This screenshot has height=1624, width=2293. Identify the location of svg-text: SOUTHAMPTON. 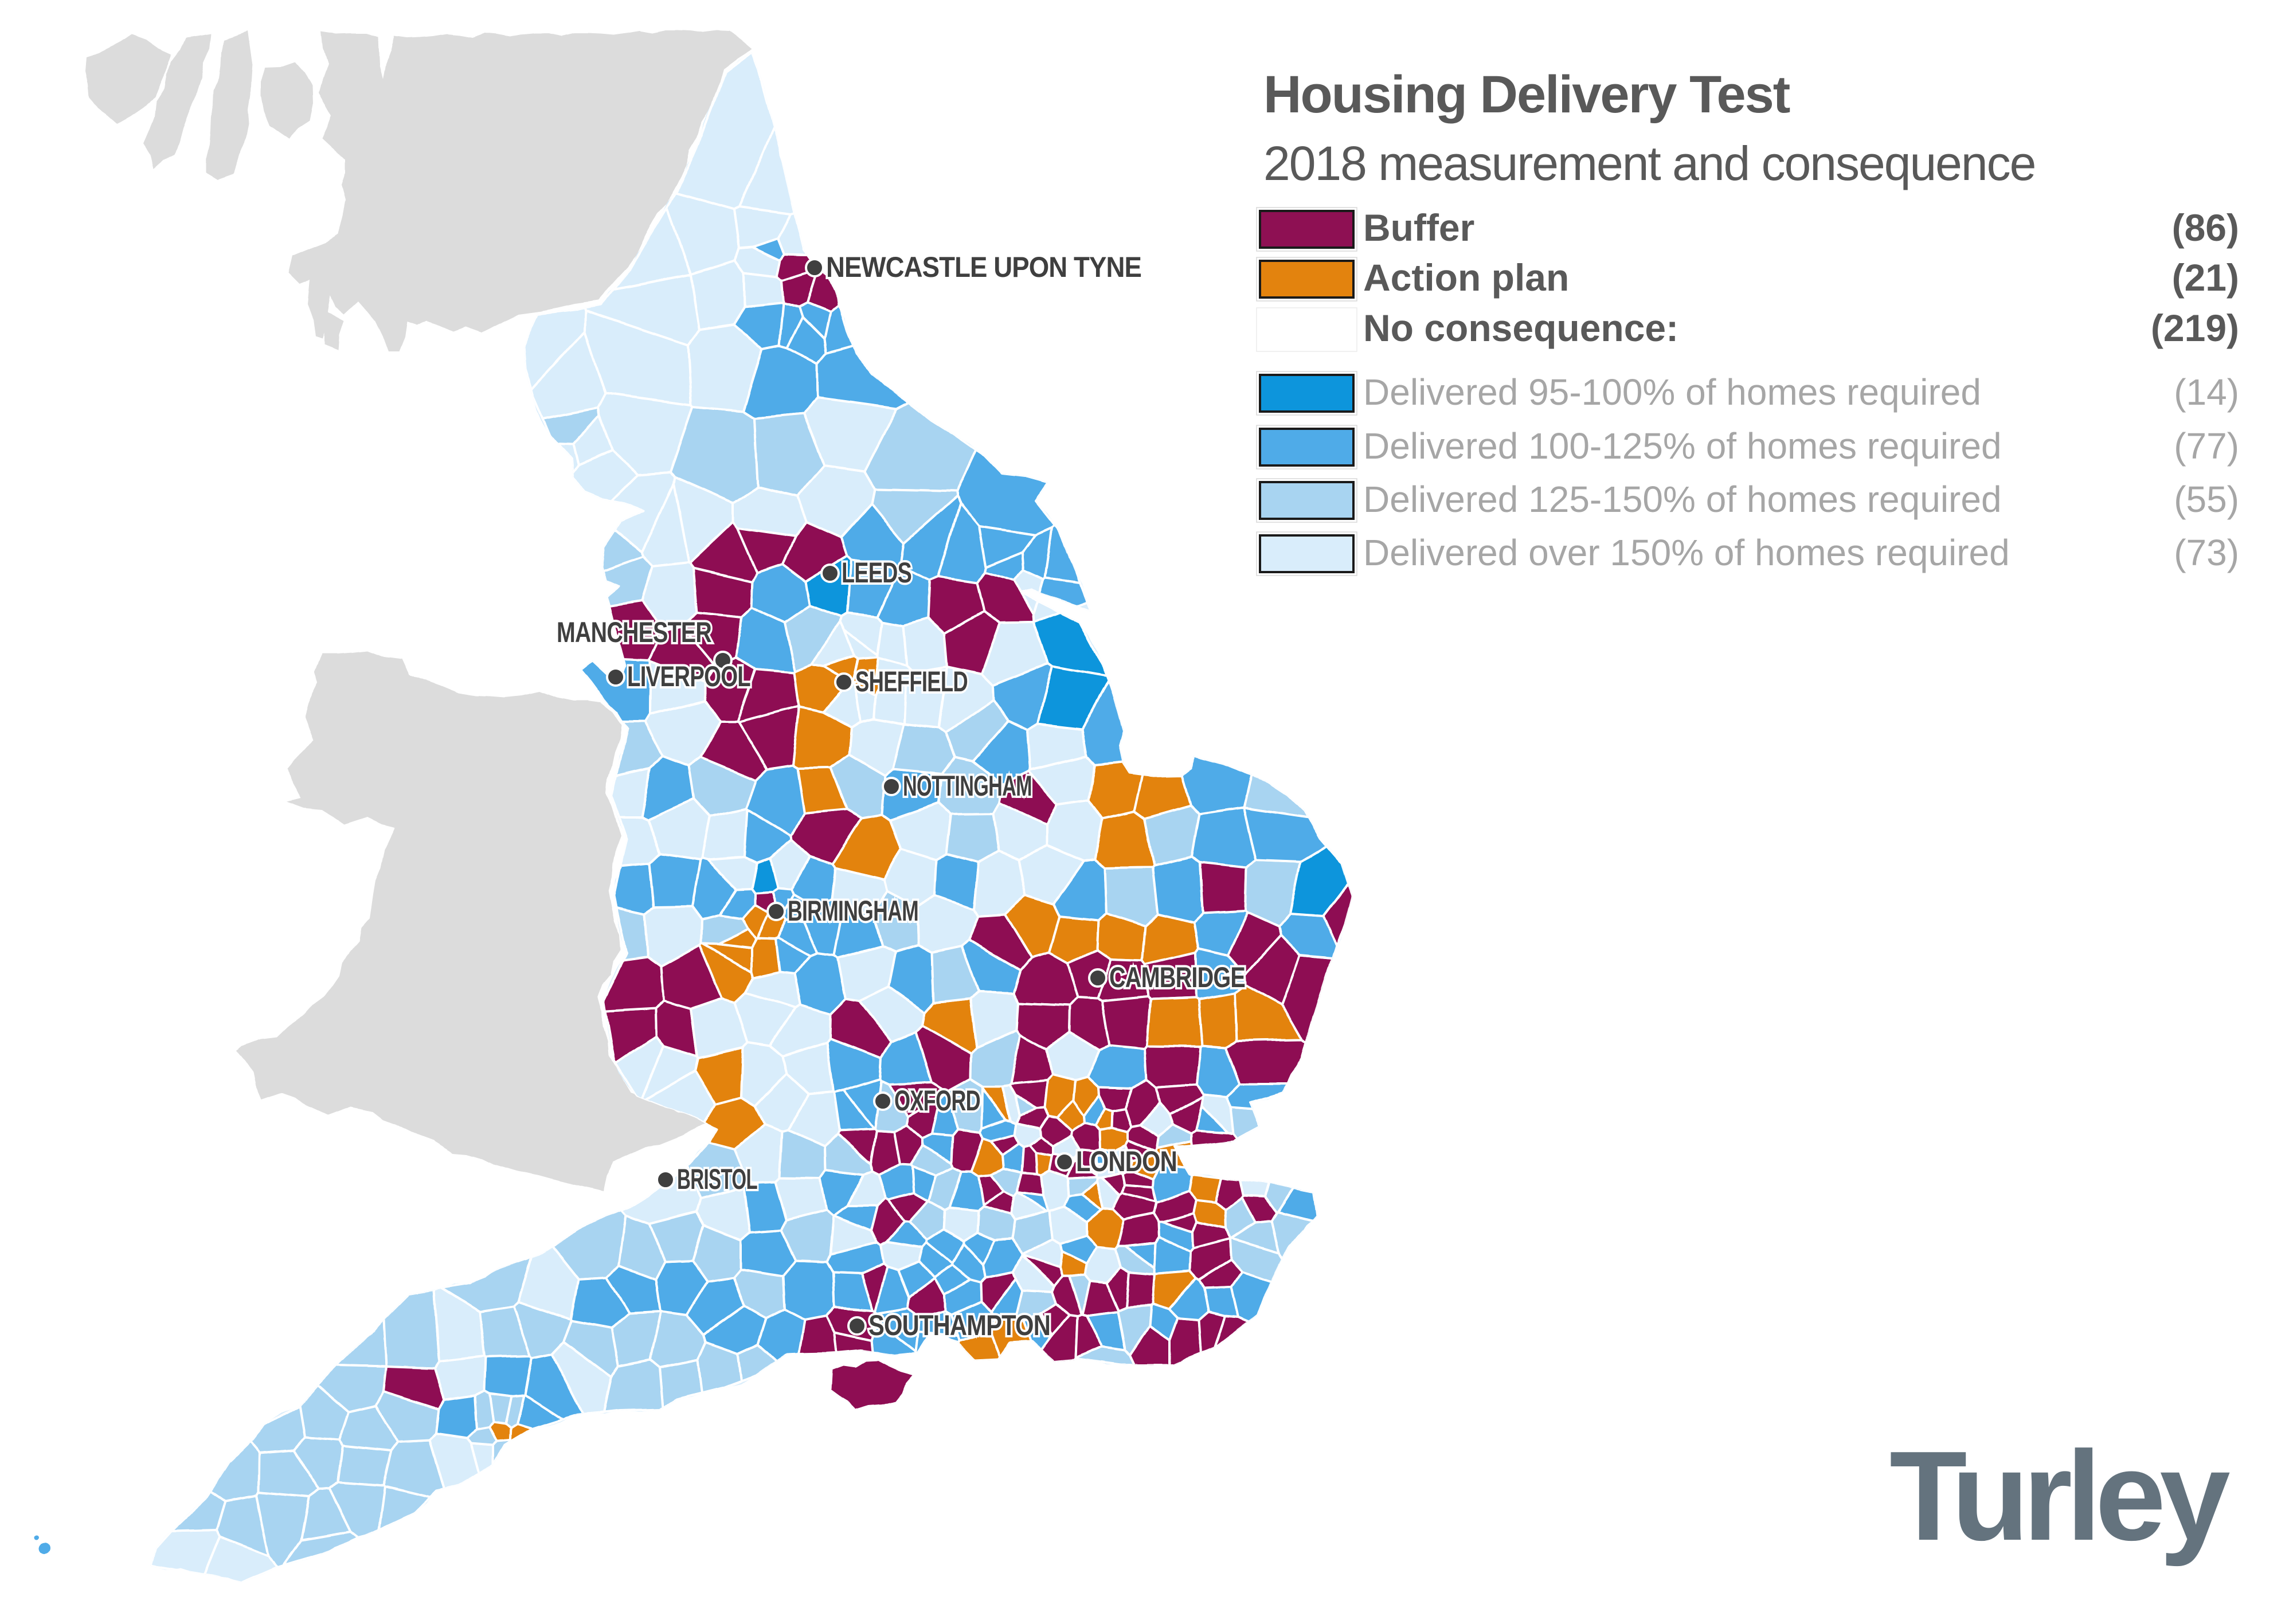
(959, 1325).